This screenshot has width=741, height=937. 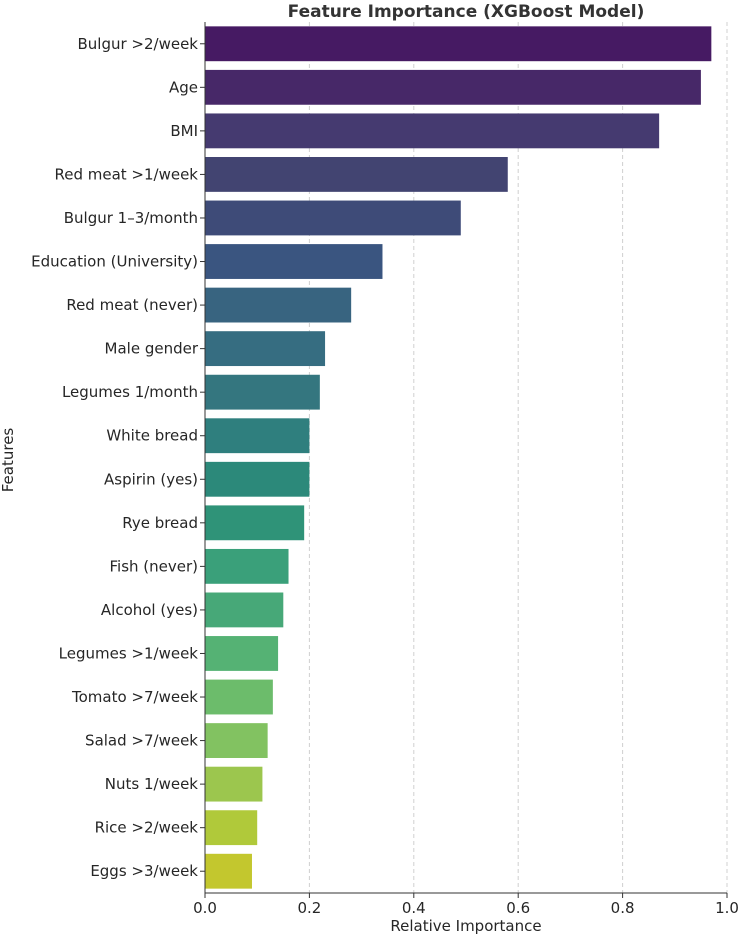 What do you see at coordinates (152, 784) in the screenshot?
I see `category-label: Nuts 1/week` at bounding box center [152, 784].